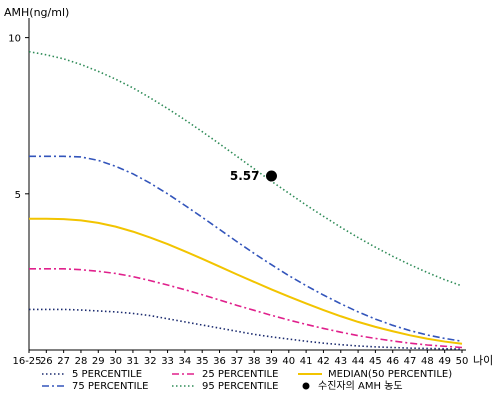  I want to click on patient-amh-value-label: 5.57, so click(245, 176).